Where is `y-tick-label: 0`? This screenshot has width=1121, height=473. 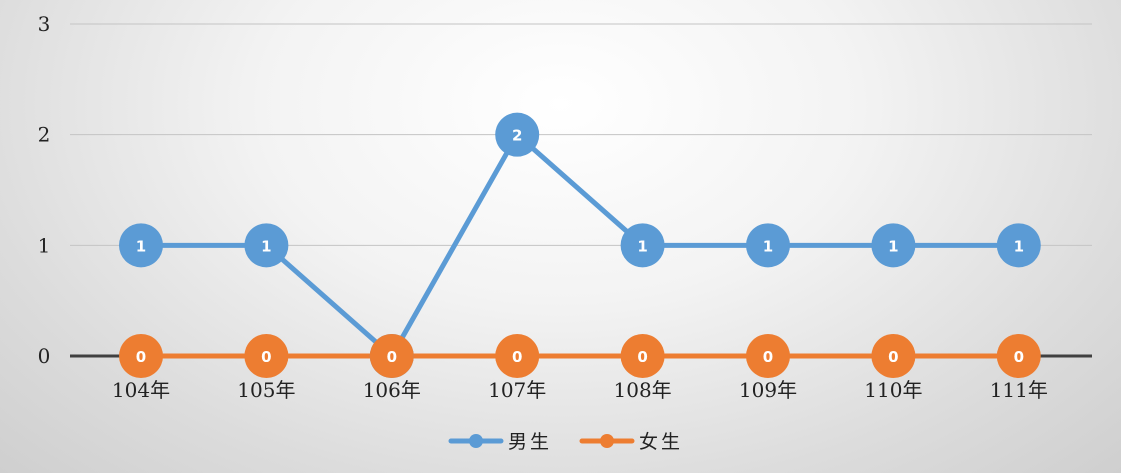 y-tick-label: 0 is located at coordinates (44, 356).